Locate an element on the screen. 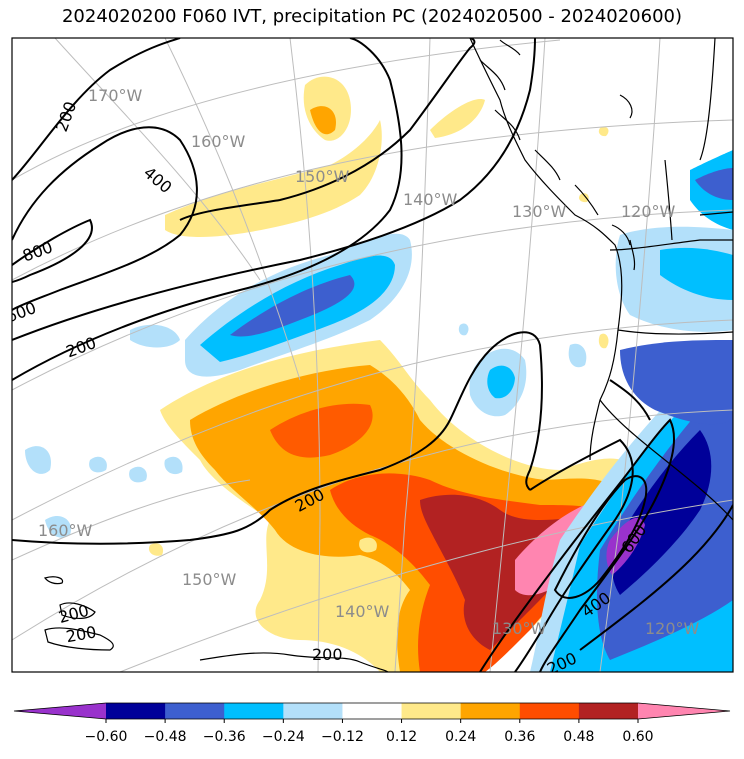 The width and height of the screenshot is (744, 759). lon-label-160w: 160°W is located at coordinates (218, 141).